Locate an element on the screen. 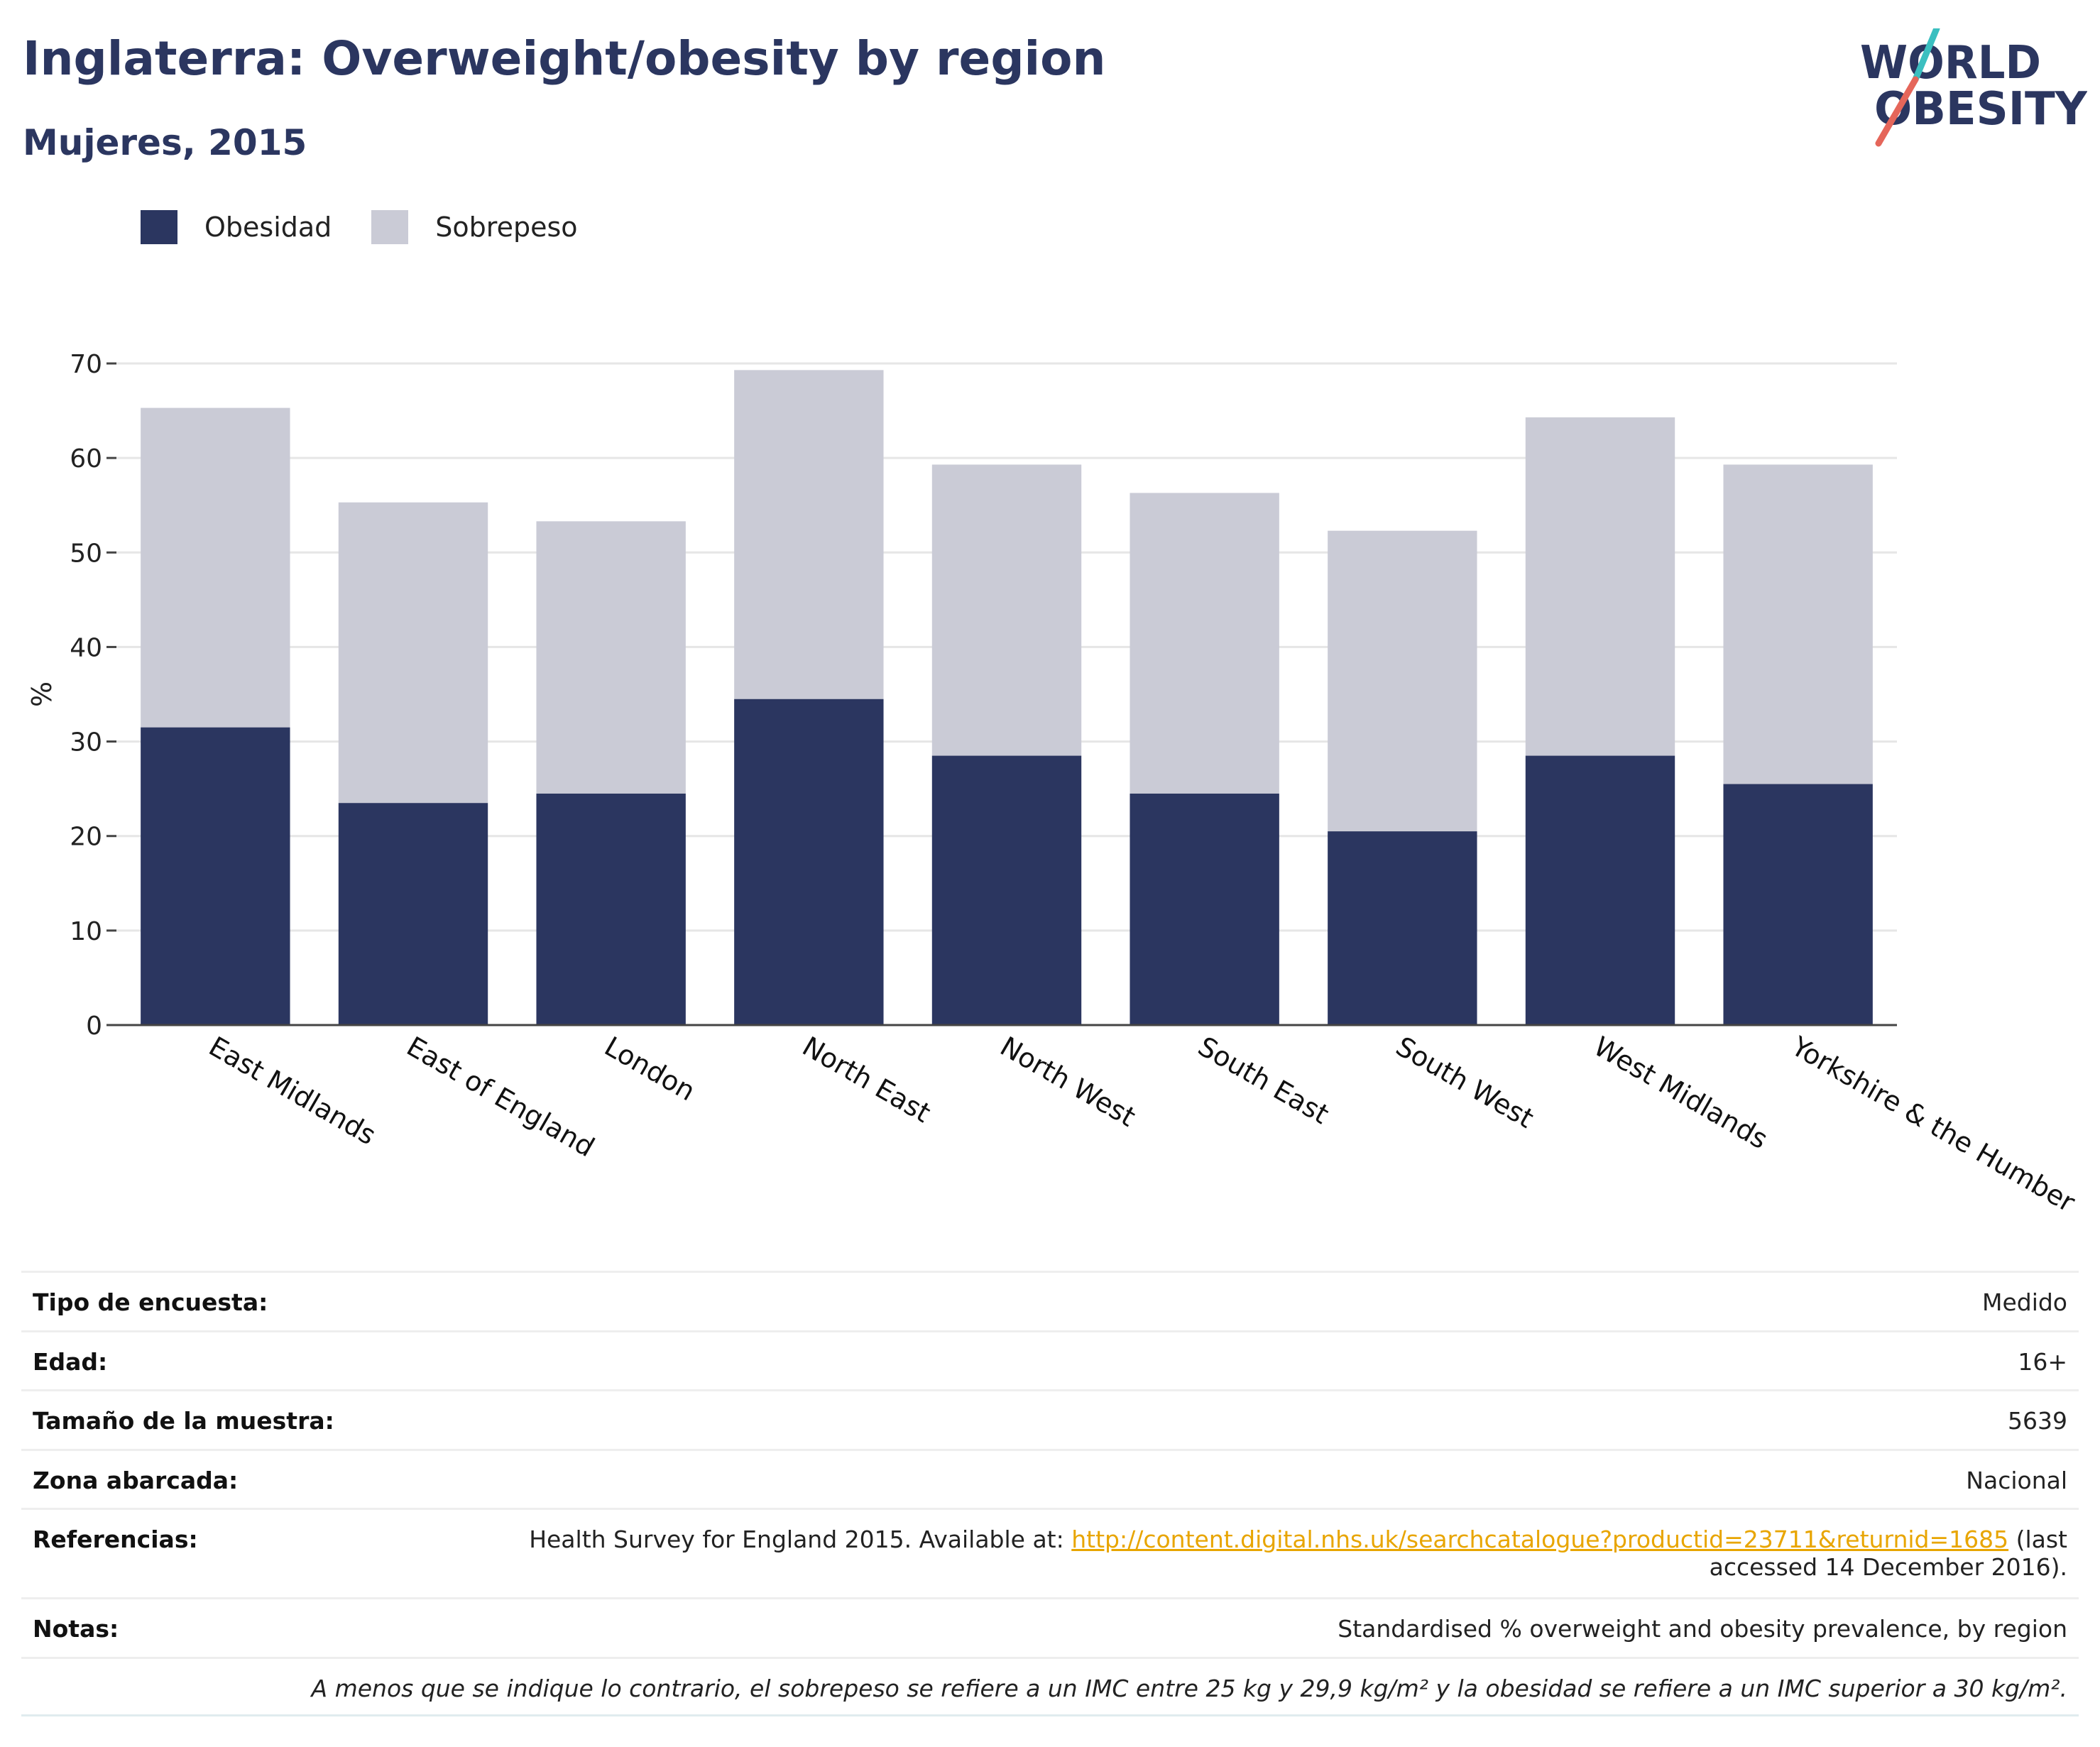 Image resolution: width=2100 pixels, height=1747 pixels. world-obesity-logo: WORLD OBESITY is located at coordinates (1973, 87).